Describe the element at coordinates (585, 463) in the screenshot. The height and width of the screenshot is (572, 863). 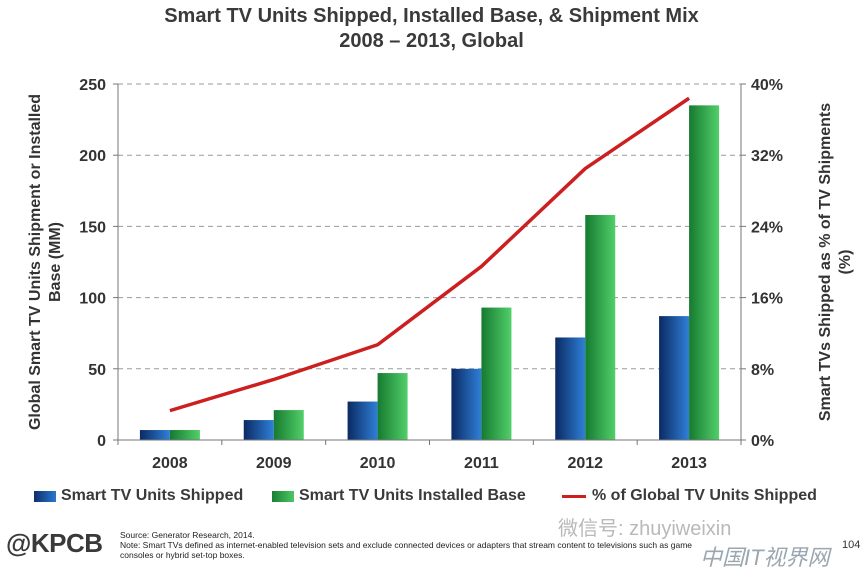
I see `x-tick-label: 2012` at that location.